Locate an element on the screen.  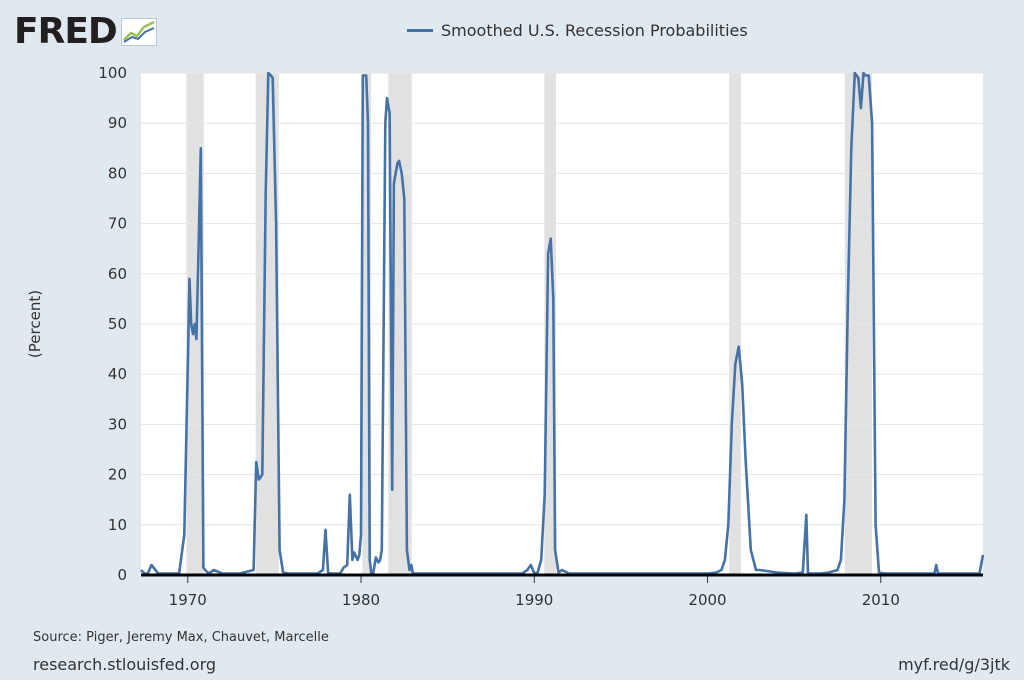
y-tick-label: 80 is located at coordinates (117, 173).